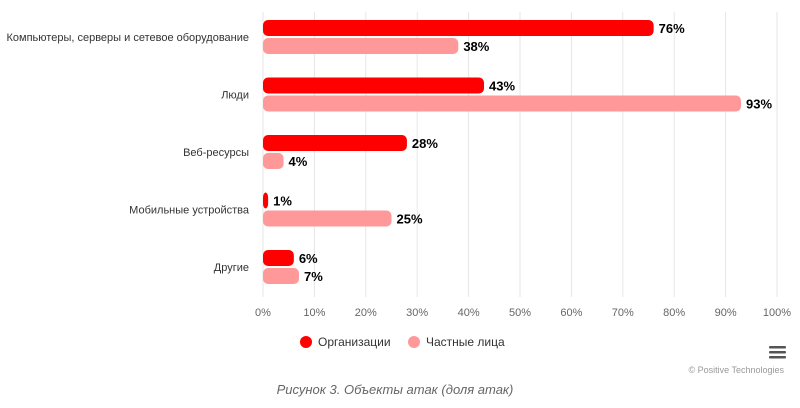 The image size is (800, 408). What do you see at coordinates (571, 313) in the screenshot?
I see `x-tick-label: 60%` at bounding box center [571, 313].